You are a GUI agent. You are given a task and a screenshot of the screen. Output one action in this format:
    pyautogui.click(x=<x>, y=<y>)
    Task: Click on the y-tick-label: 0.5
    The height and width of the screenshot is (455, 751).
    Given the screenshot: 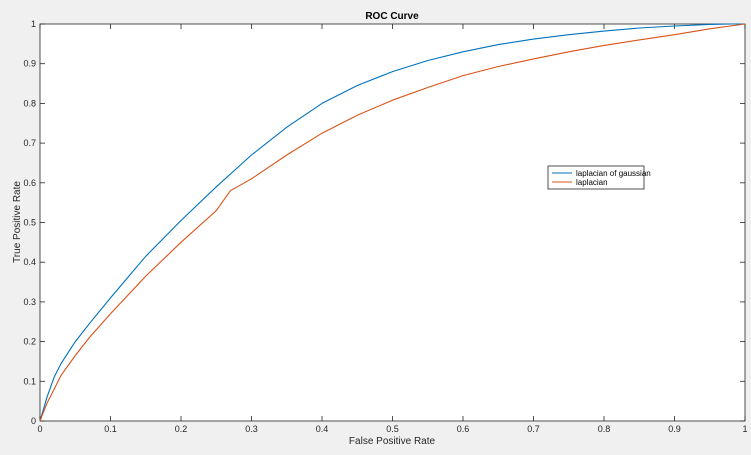 What is the action you would take?
    pyautogui.click(x=29, y=223)
    